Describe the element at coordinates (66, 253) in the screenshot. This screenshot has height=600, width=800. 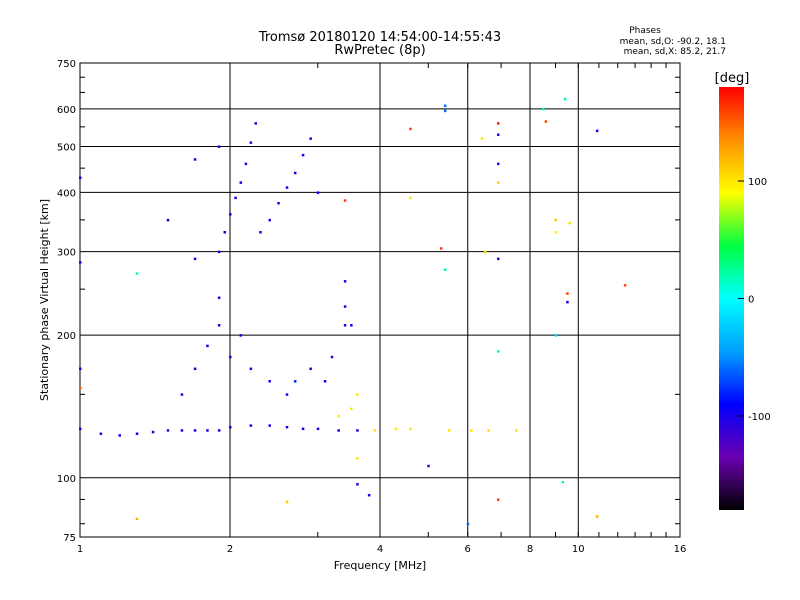
I see `y-tick-label: 300` at that location.